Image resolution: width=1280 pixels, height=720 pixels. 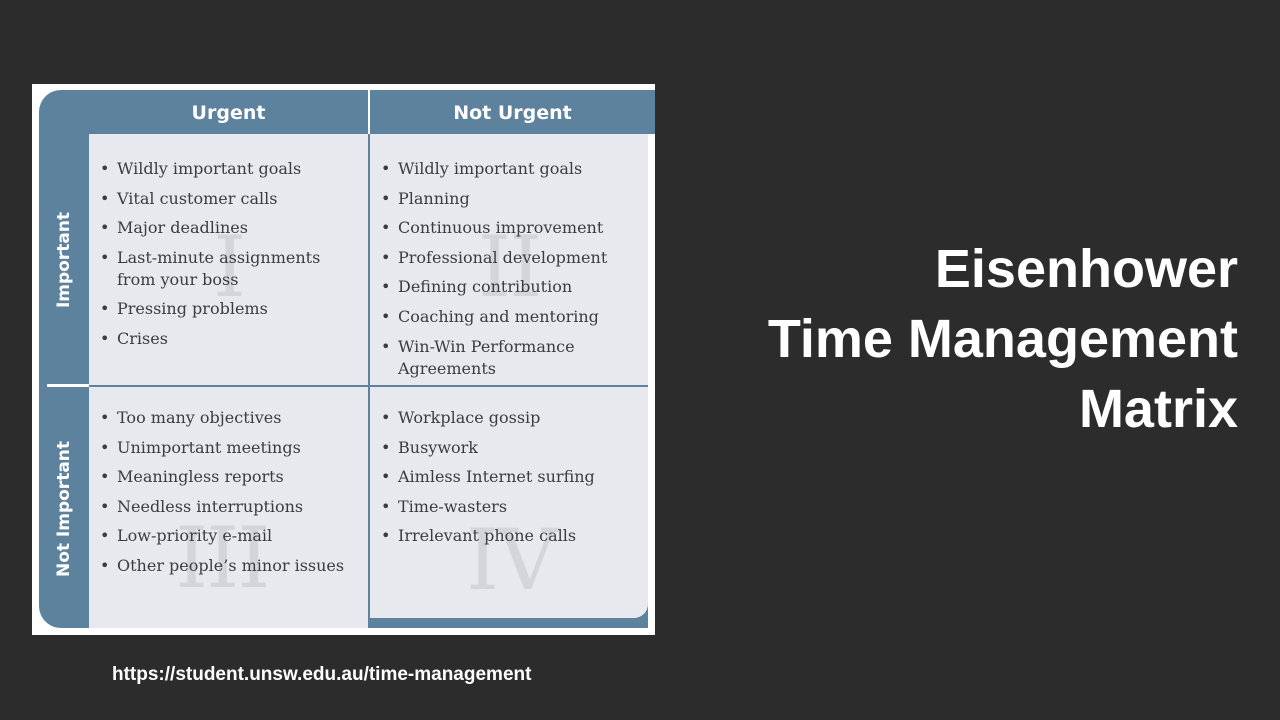 I want to click on list-item: Vital customer calls, so click(x=228, y=199).